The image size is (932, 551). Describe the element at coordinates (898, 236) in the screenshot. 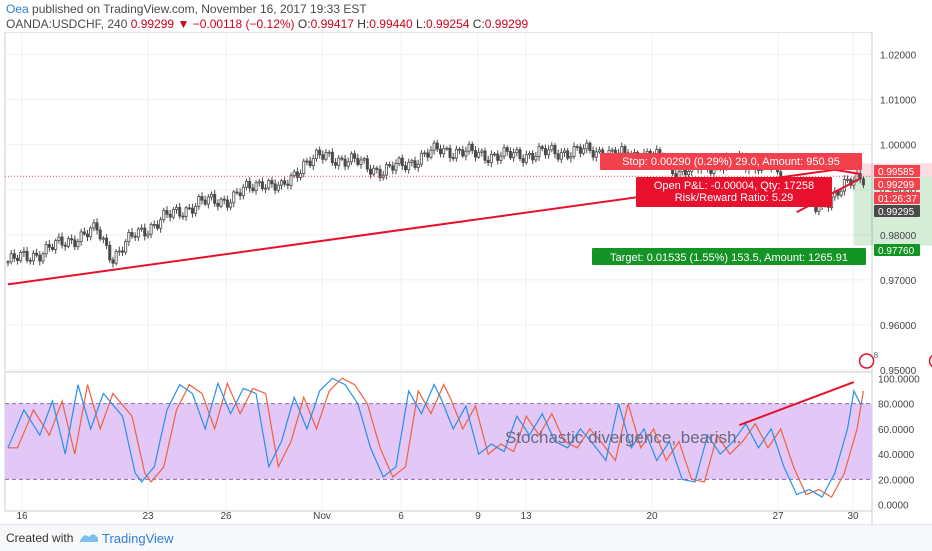

I see `price-tick-label: 0.98000` at that location.